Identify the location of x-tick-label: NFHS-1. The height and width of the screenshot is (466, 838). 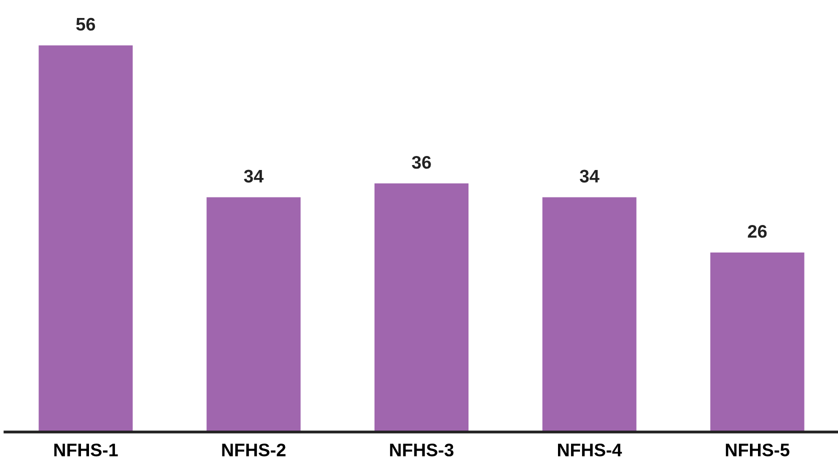
(86, 450).